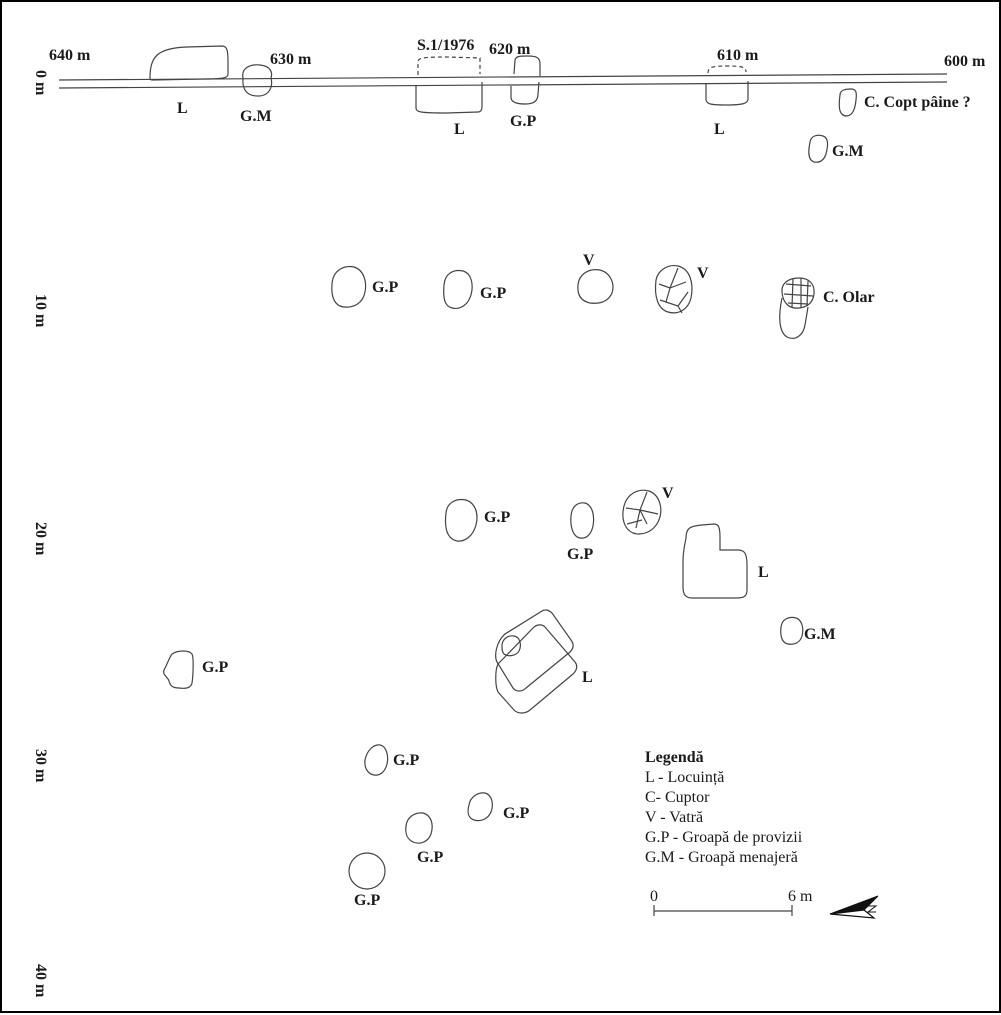 This screenshot has height=1015, width=1001. Describe the element at coordinates (291, 59) in the screenshot. I see `distance-630: 630 m` at that location.